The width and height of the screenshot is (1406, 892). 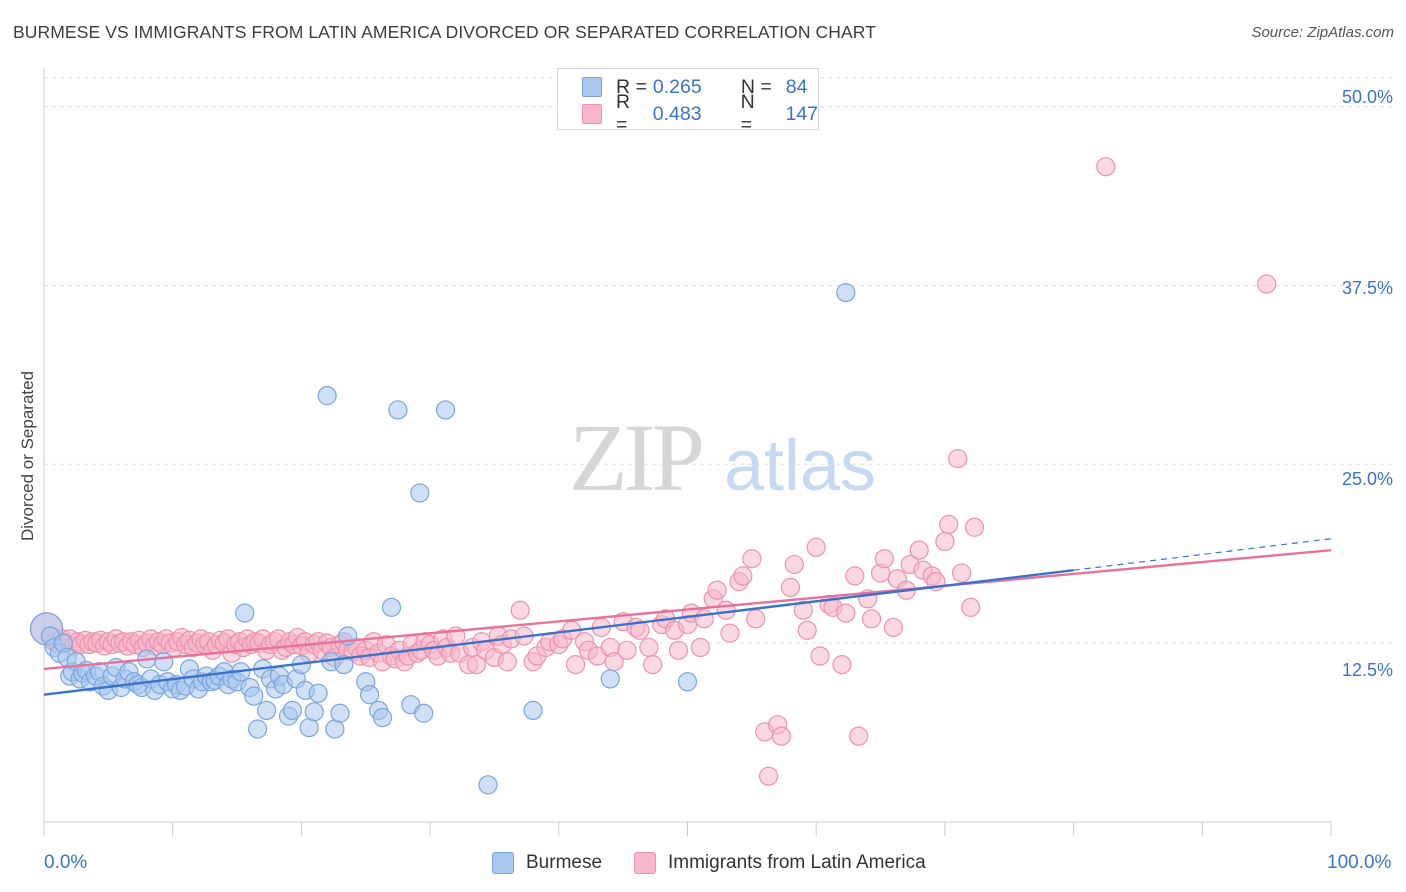 I want to click on legend-item-burmese: Burmese, so click(x=547, y=863).